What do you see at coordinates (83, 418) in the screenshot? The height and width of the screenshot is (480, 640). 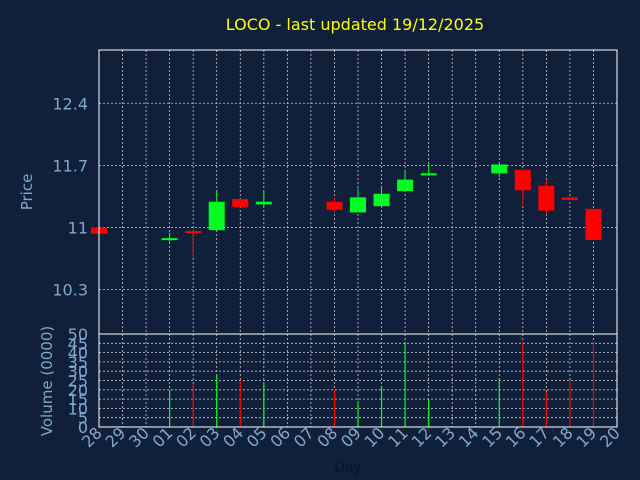 I see `volume-tick-label: 5` at bounding box center [83, 418].